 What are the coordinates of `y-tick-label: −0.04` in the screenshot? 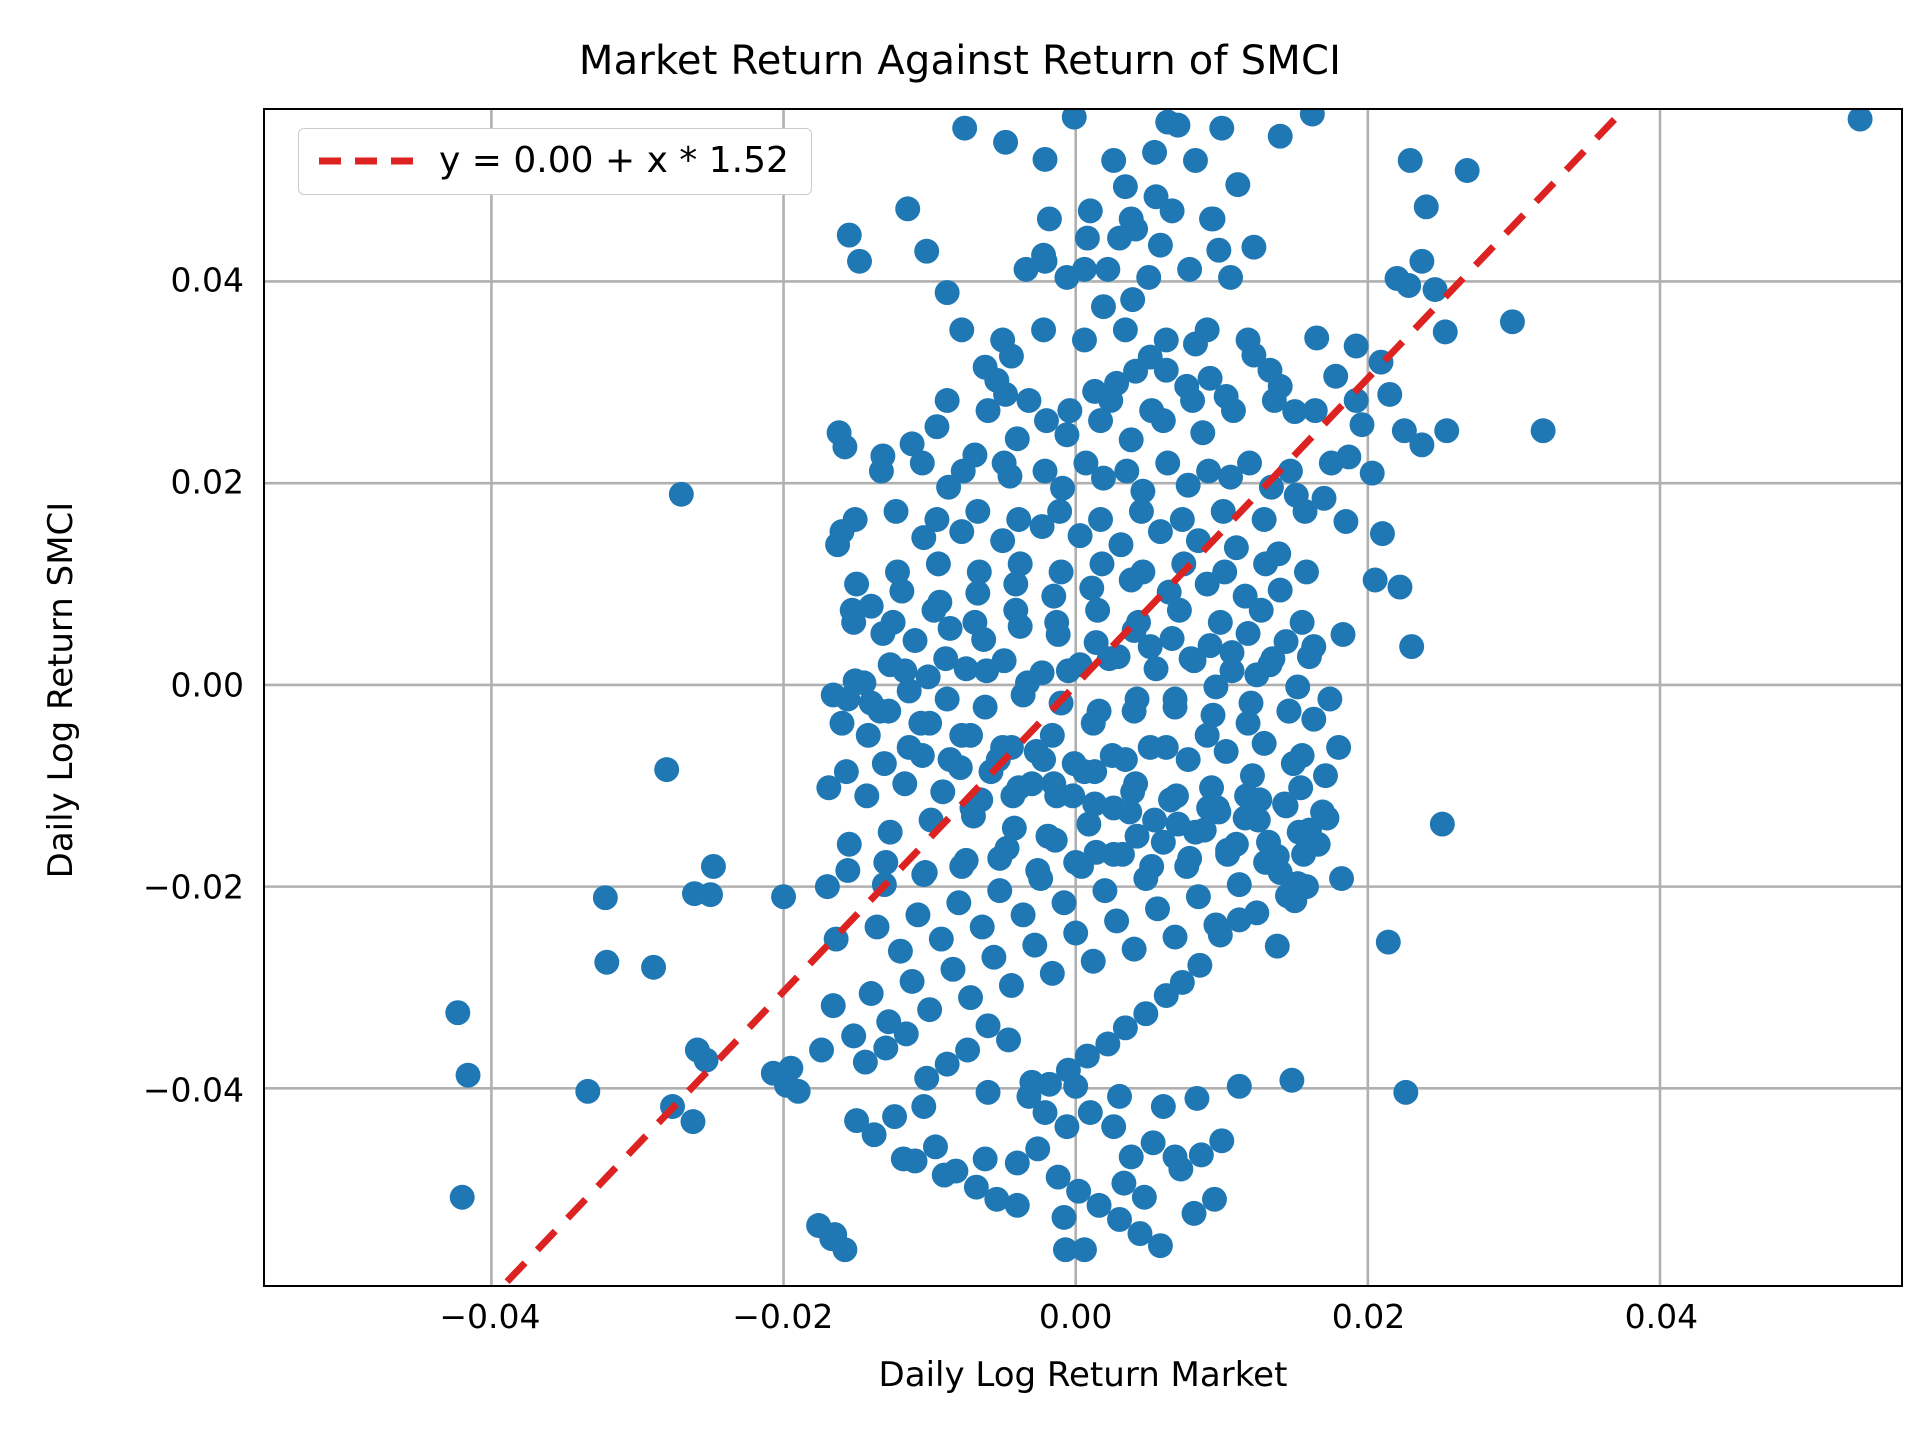 It's located at (193, 1090).